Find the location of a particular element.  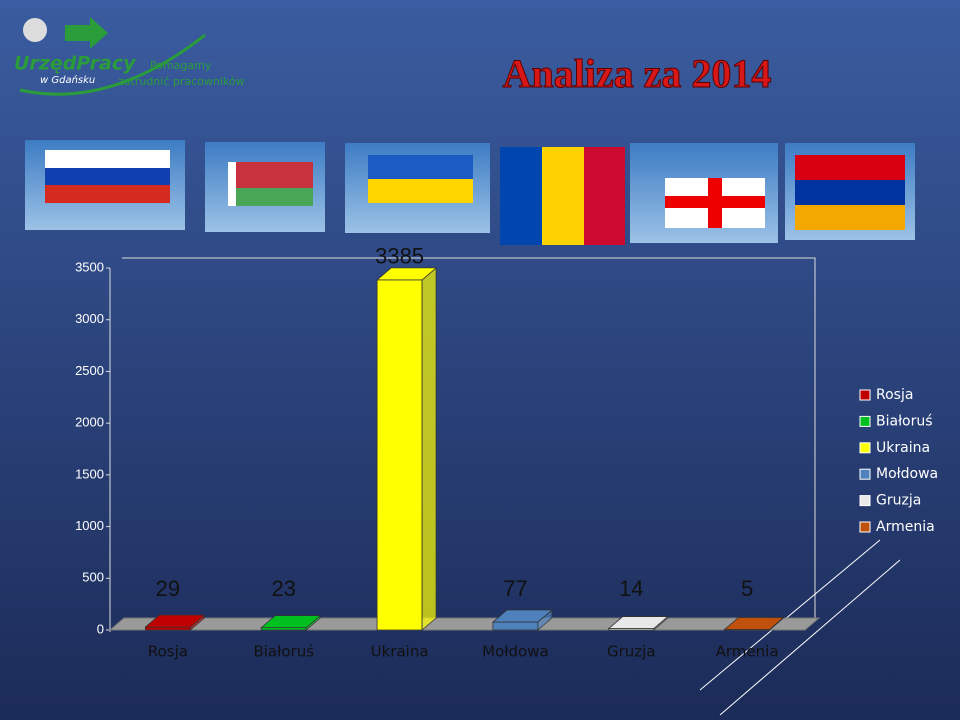

data-label: 29 is located at coordinates (168, 588).